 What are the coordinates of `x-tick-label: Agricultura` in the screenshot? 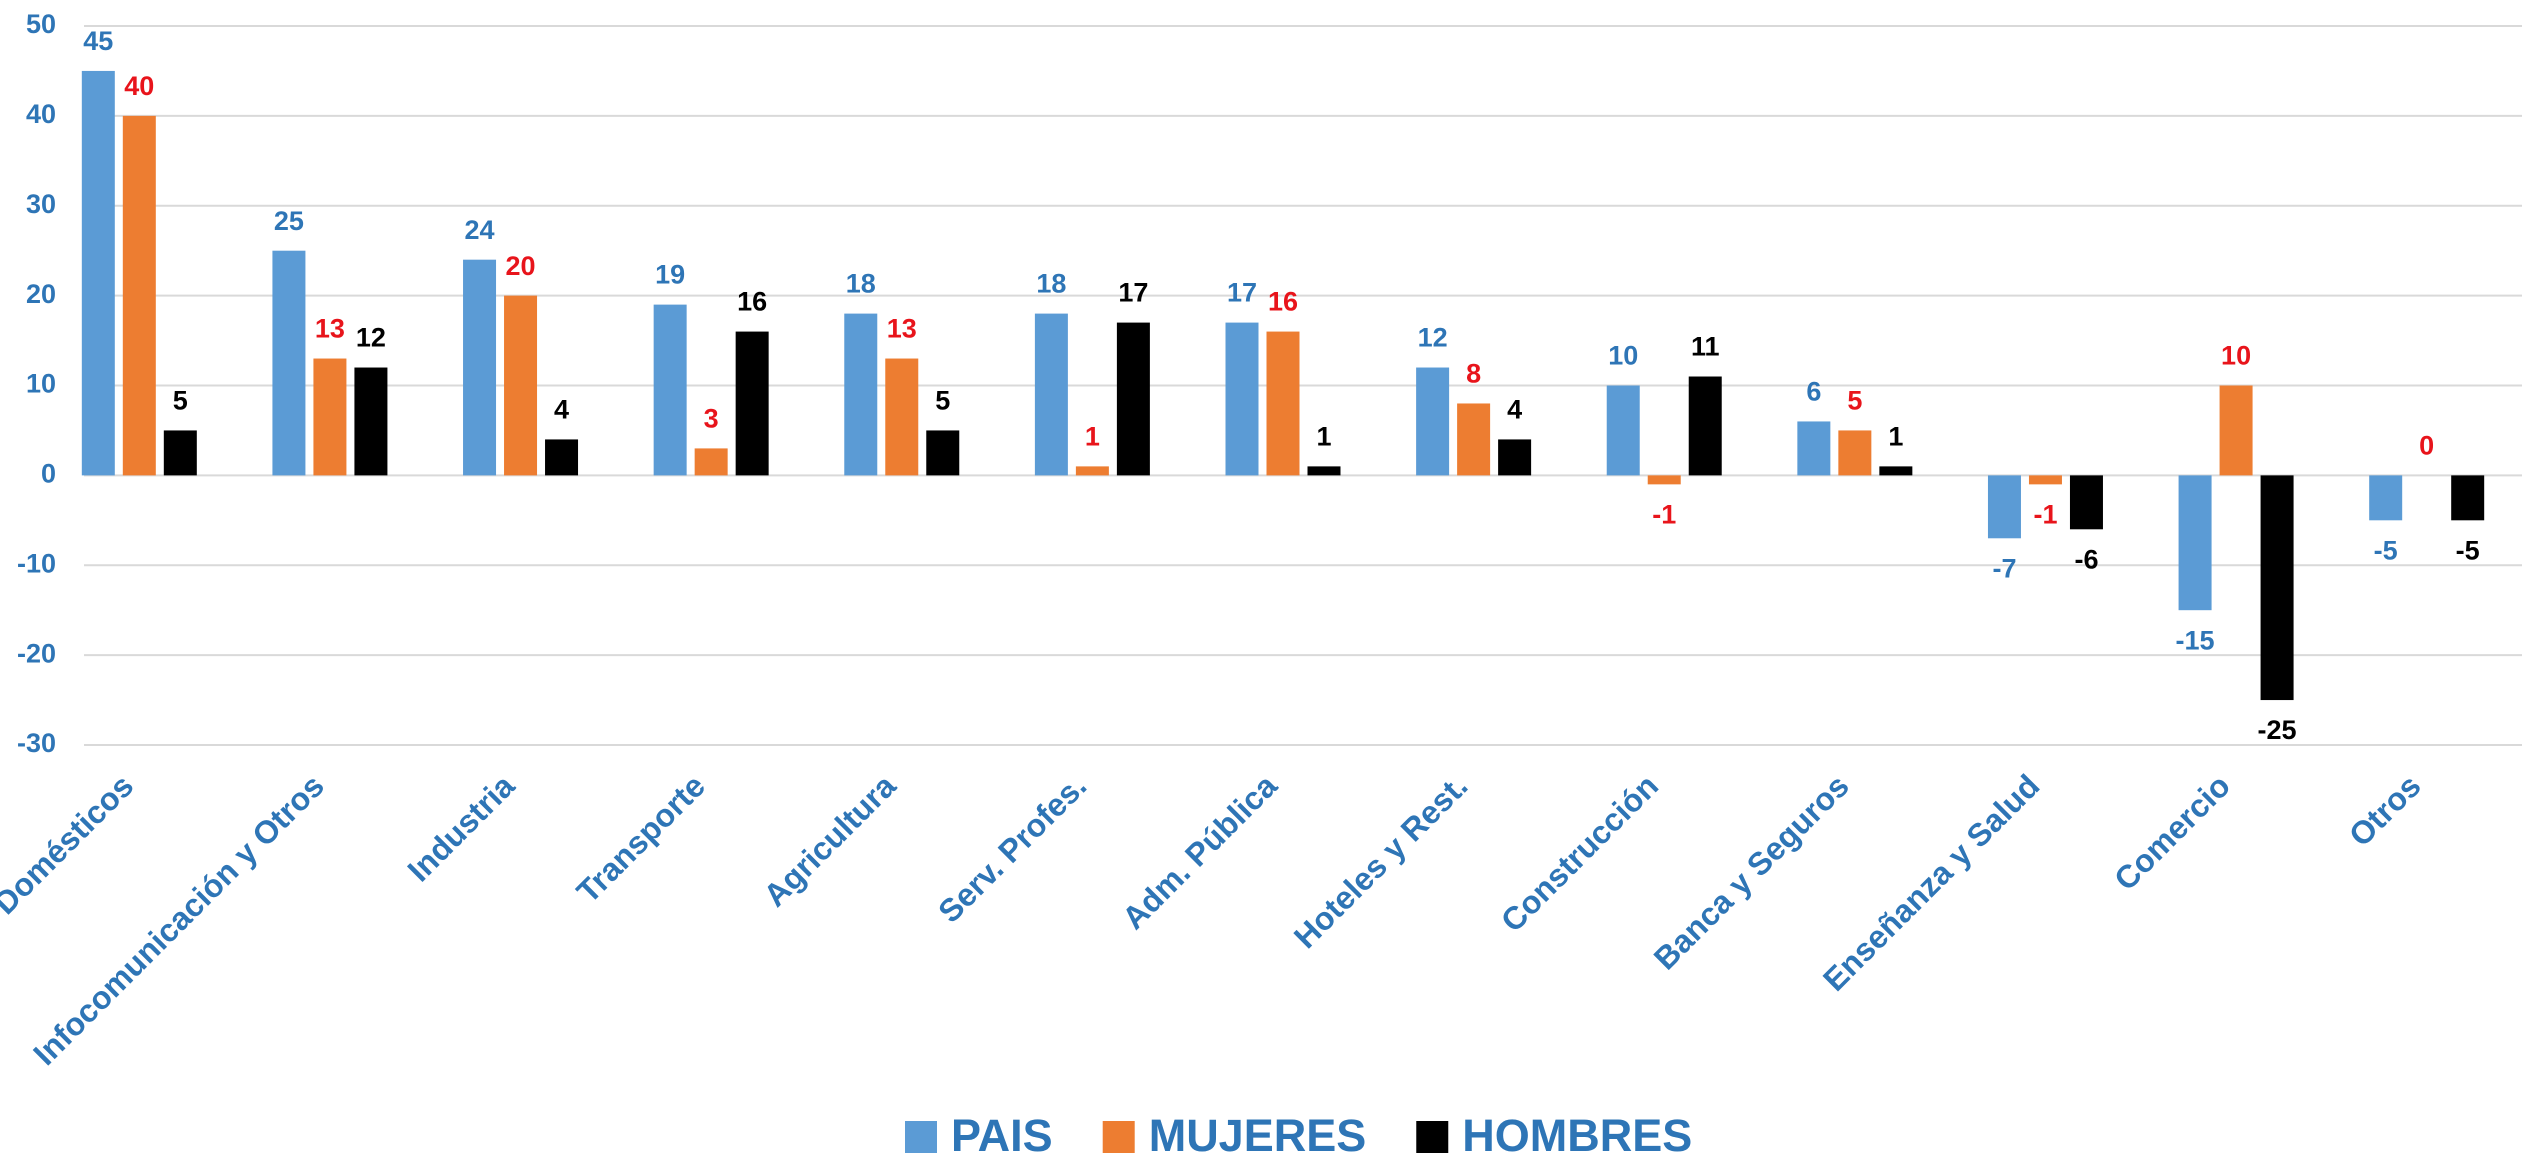 It's located at (830, 840).